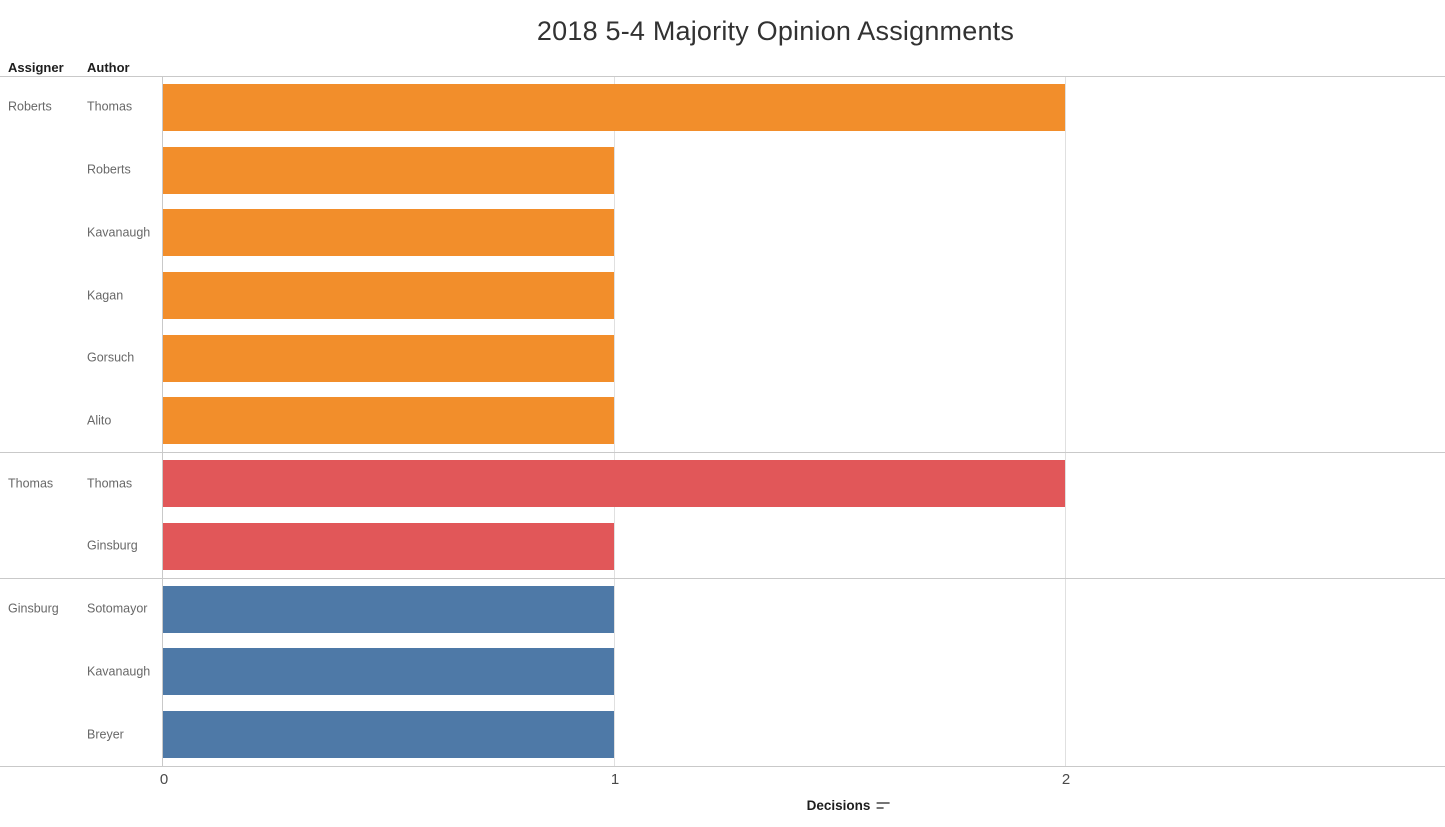 Image resolution: width=1445 pixels, height=827 pixels. Describe the element at coordinates (31, 483) in the screenshot. I see `assigner-label: Thomas` at that location.